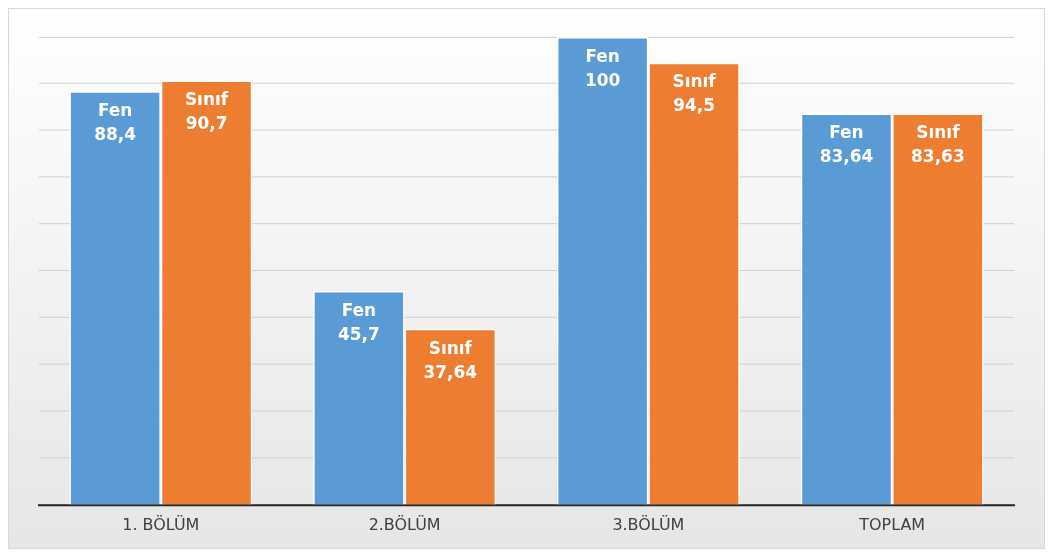 The height and width of the screenshot is (557, 1053). What do you see at coordinates (206, 123) in the screenshot?
I see `data-label: 90,7` at bounding box center [206, 123].